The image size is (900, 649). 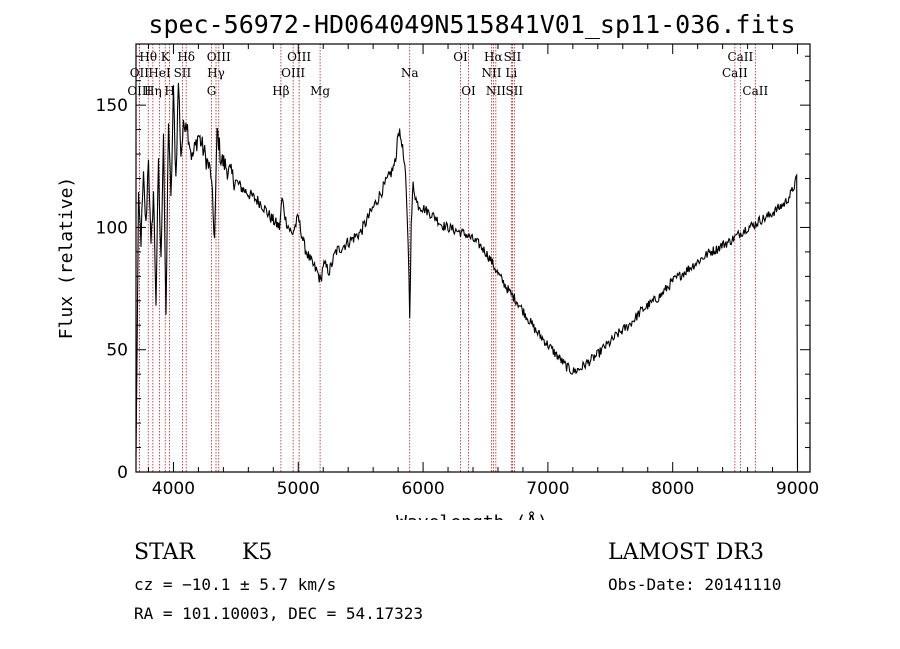 What do you see at coordinates (148, 57) in the screenshot?
I see `spectral-line-label: Hθ` at bounding box center [148, 57].